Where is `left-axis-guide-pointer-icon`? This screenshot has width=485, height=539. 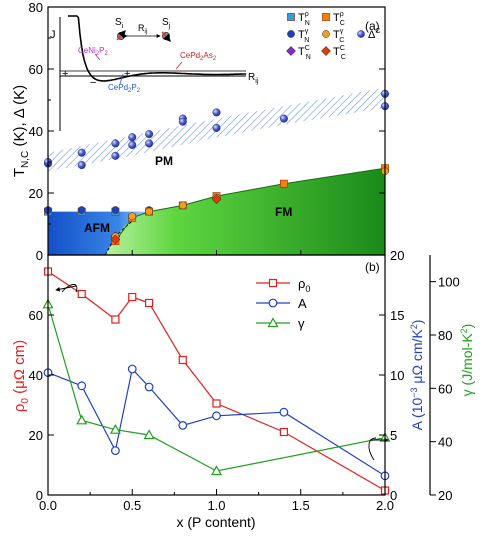 left-axis-guide-pointer-icon is located at coordinates (66, 288).